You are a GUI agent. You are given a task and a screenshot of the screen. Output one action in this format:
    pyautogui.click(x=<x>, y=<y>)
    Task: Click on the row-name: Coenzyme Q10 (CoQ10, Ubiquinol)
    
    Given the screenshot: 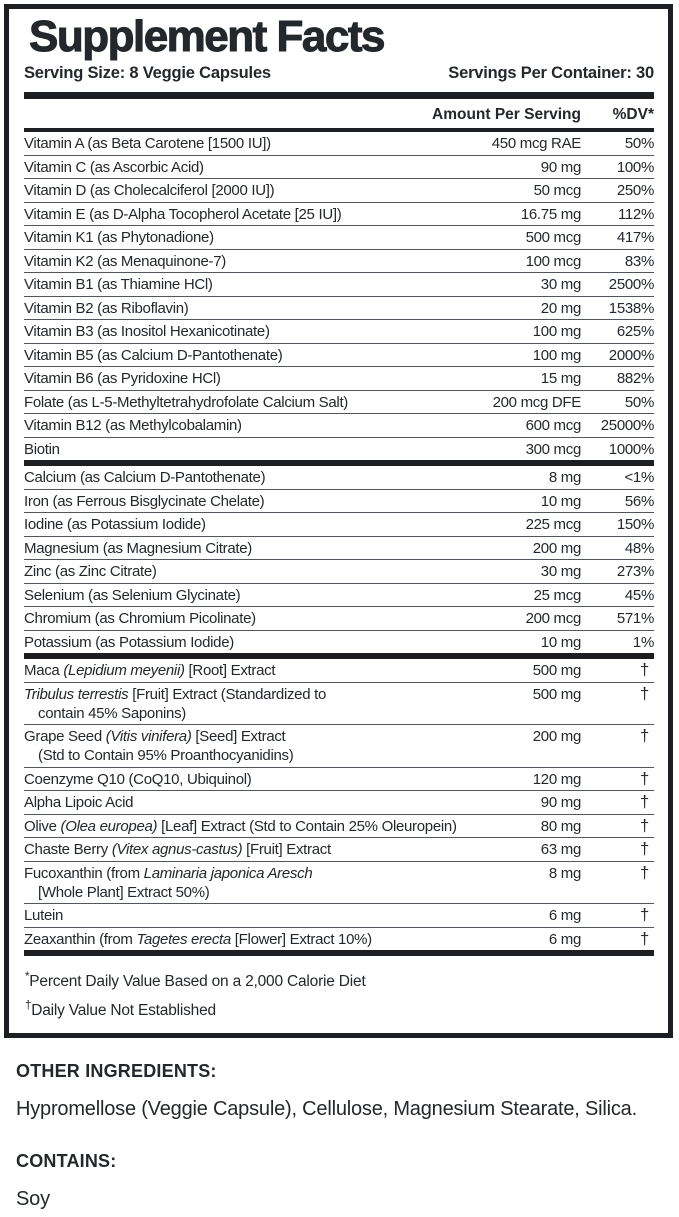 What is the action you would take?
    pyautogui.click(x=278, y=779)
    